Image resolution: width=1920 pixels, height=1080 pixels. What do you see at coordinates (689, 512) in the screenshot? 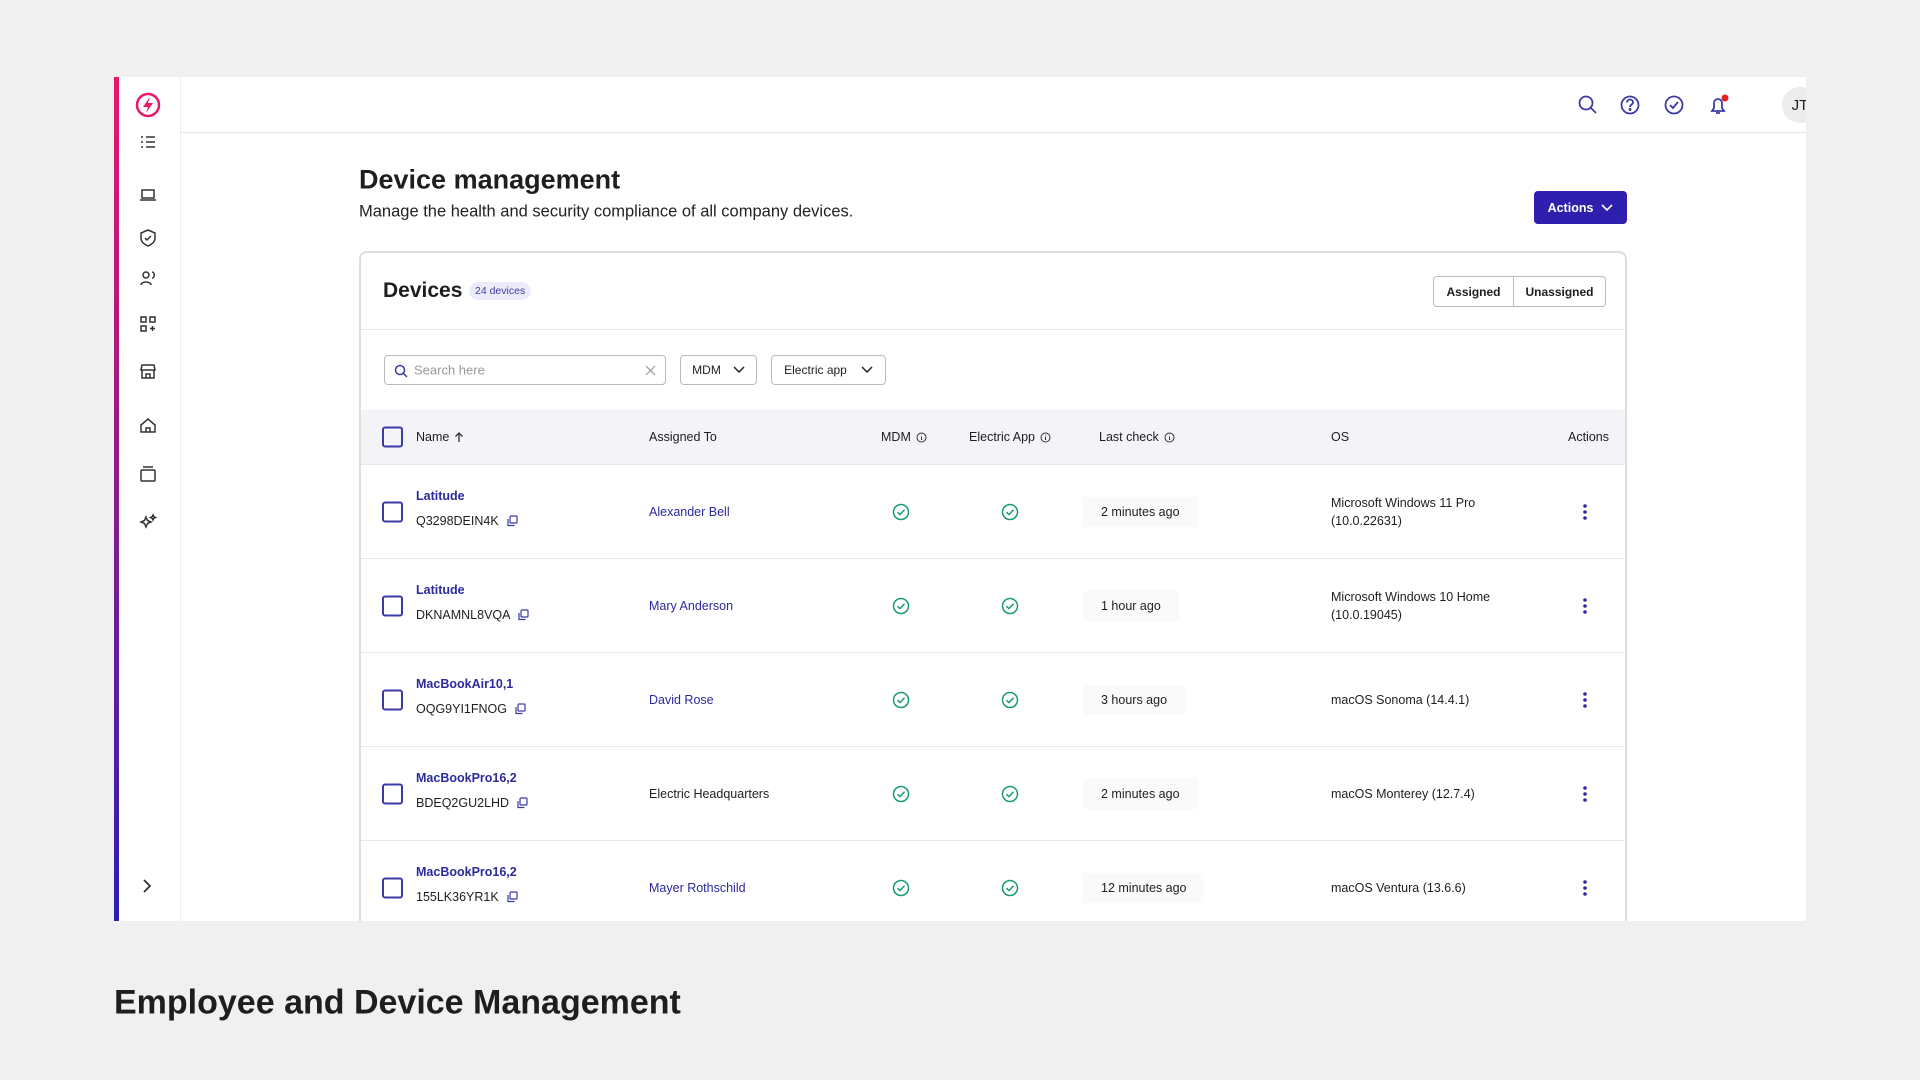
I see `assigned-to: Alexander Bell` at bounding box center [689, 512].